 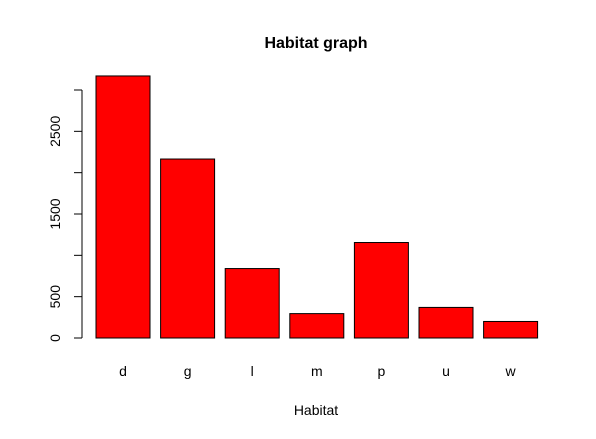 I want to click on chart-title: Habitat graph, so click(x=315, y=43).